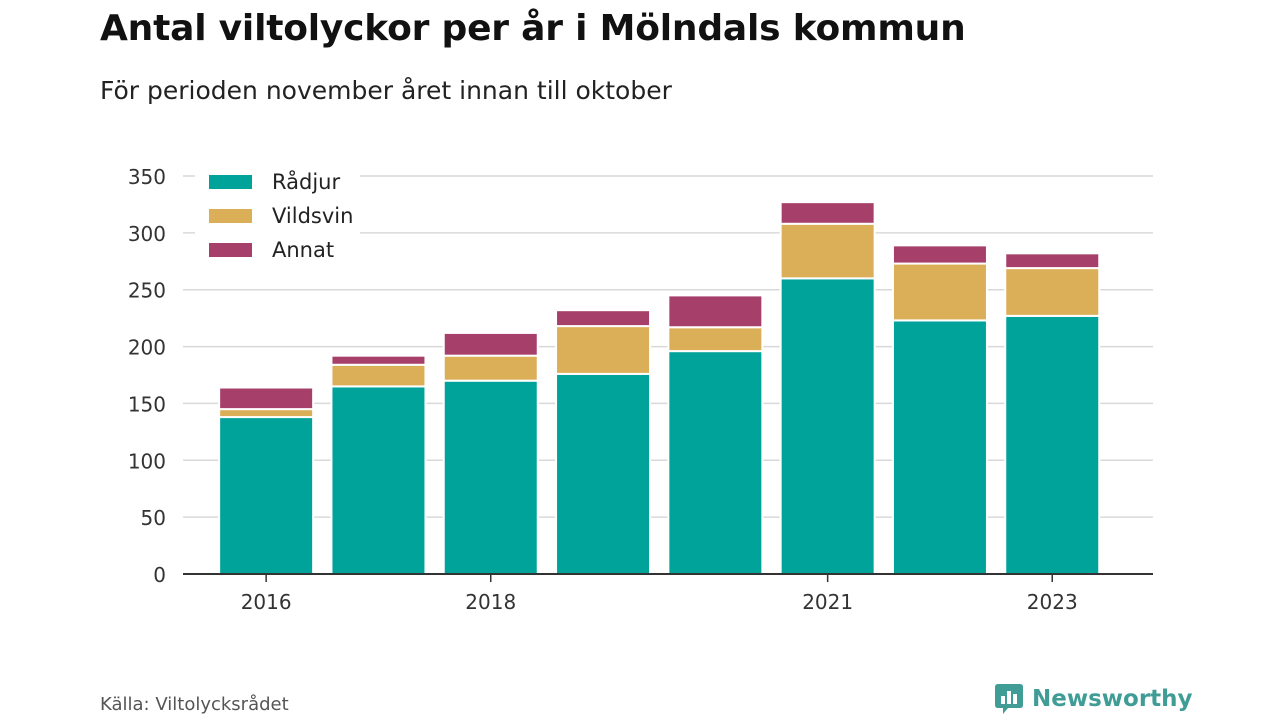 The image size is (1280, 720). What do you see at coordinates (303, 250) in the screenshot?
I see `legend-label-annat: Annat` at bounding box center [303, 250].